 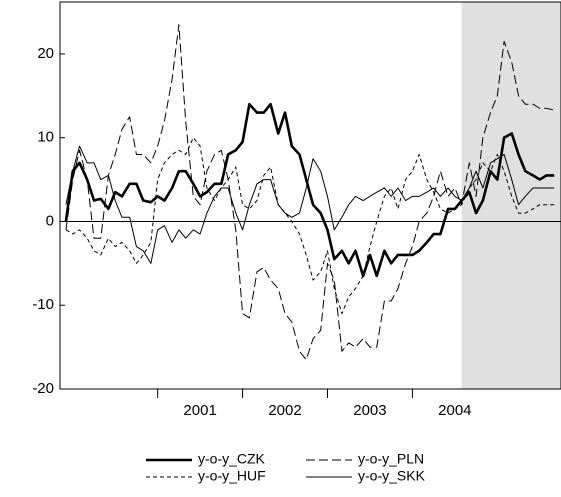 What do you see at coordinates (369, 410) in the screenshot?
I see `x-tick-label: 2003` at bounding box center [369, 410].